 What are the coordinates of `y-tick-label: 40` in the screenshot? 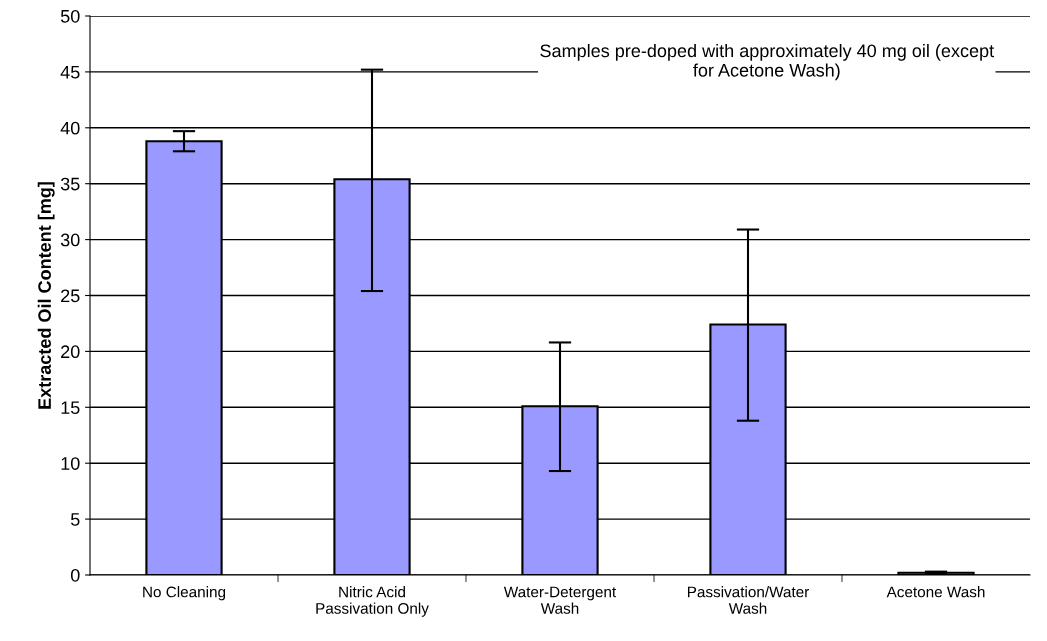 It's located at (70, 128).